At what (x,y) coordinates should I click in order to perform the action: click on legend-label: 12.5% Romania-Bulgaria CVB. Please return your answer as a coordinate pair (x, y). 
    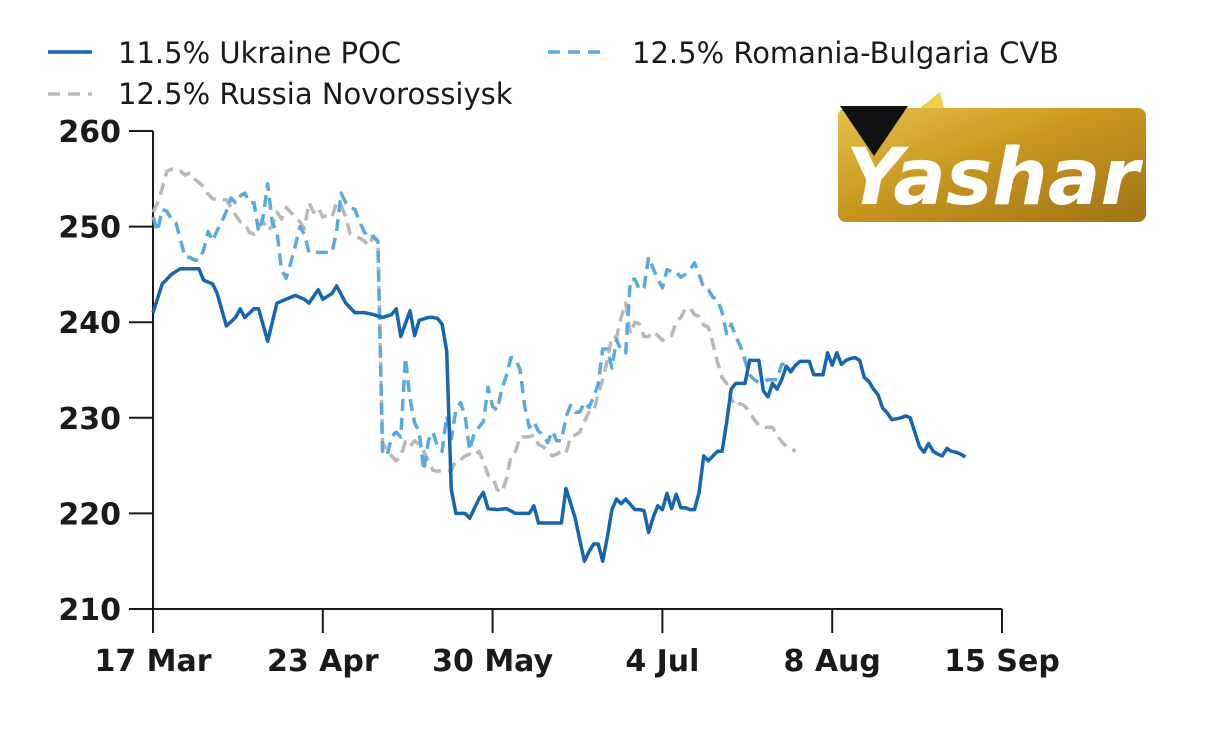
    Looking at the image, I should click on (845, 53).